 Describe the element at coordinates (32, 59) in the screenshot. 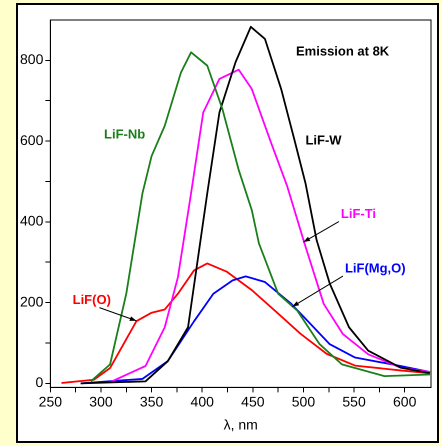

I see `y-tick-label: 800` at that location.